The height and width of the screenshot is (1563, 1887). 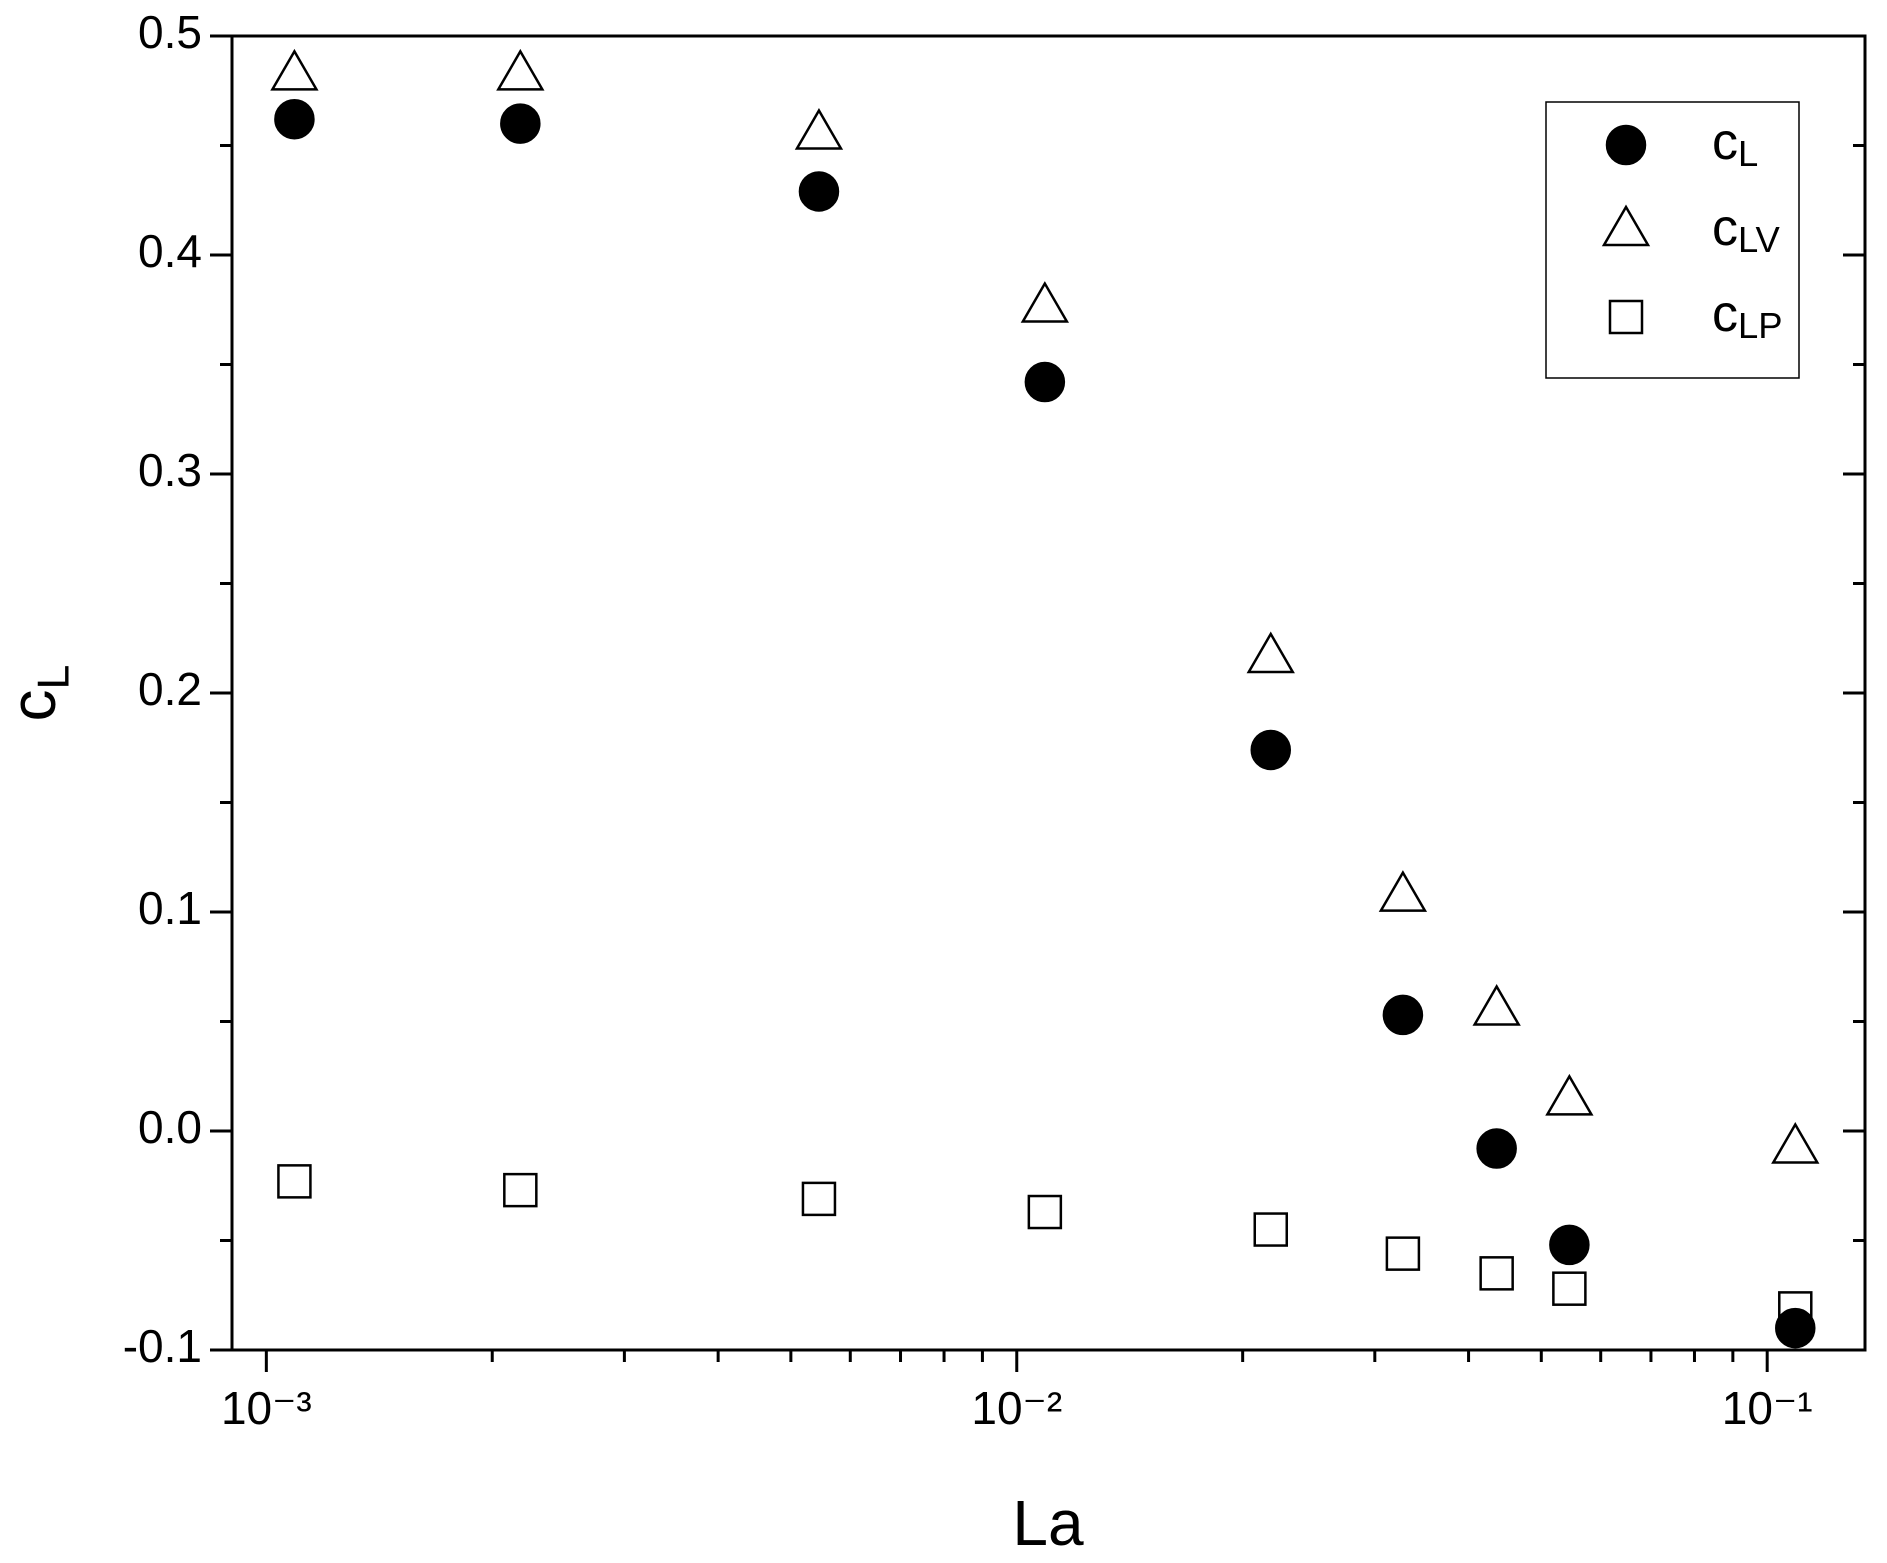 I want to click on y-tick-label: 0.2, so click(x=170, y=689).